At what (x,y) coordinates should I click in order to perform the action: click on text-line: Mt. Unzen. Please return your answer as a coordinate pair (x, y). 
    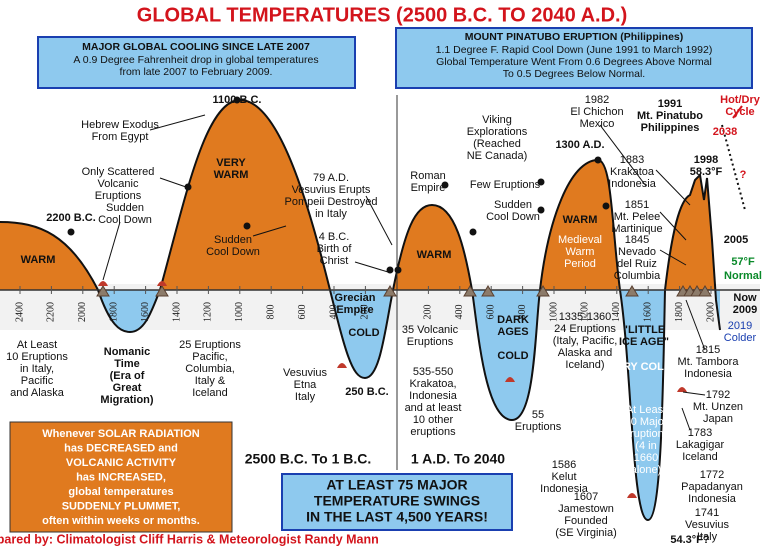
    Looking at the image, I should click on (718, 407).